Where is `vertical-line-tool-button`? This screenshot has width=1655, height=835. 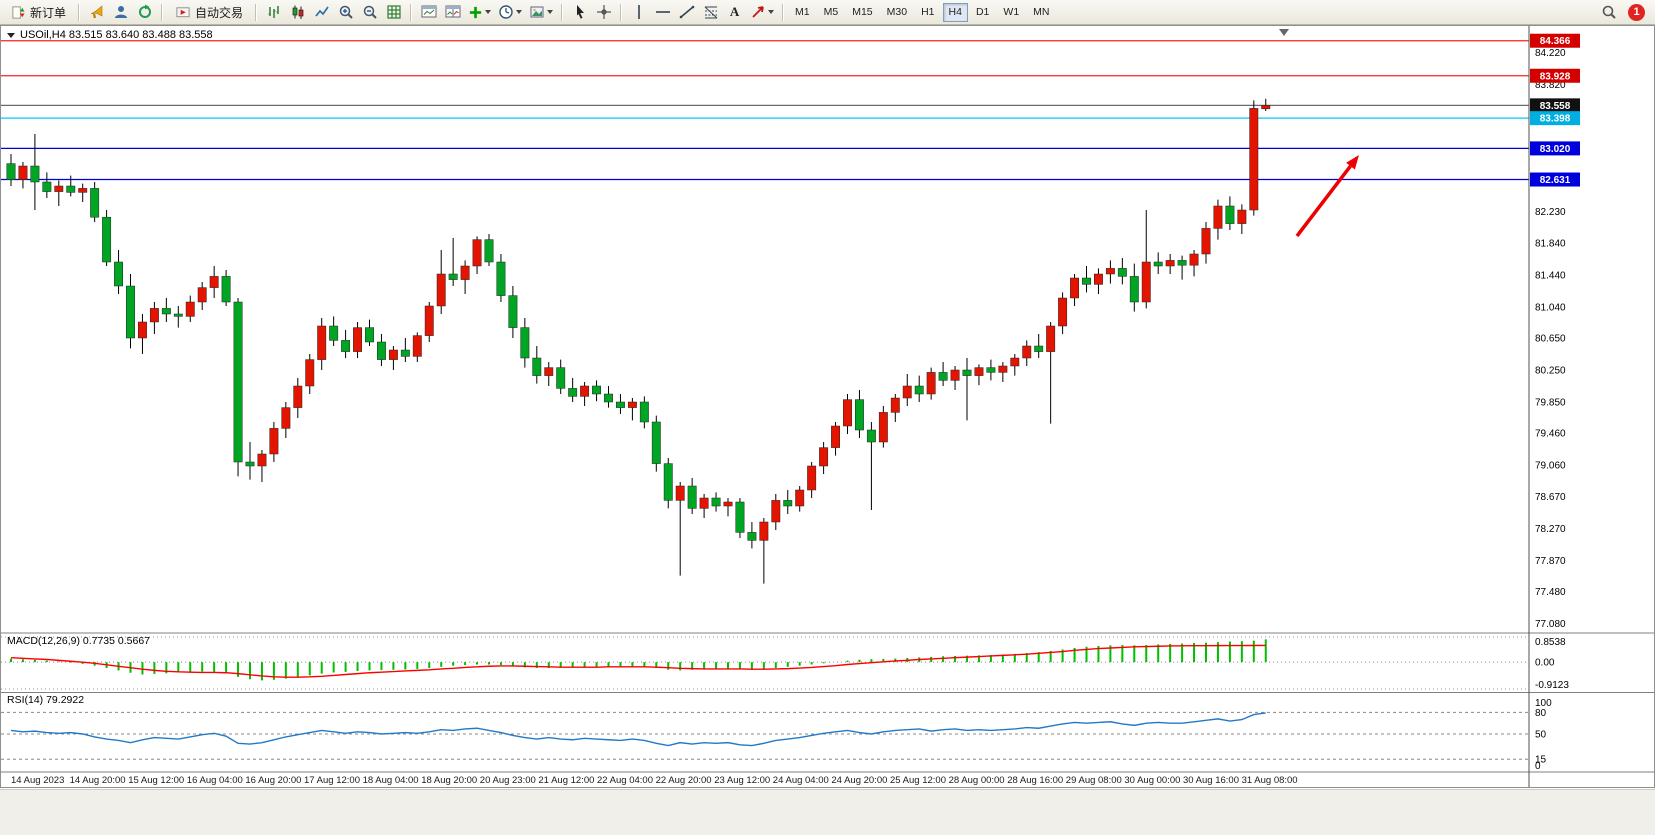 vertical-line-tool-button is located at coordinates (638, 12).